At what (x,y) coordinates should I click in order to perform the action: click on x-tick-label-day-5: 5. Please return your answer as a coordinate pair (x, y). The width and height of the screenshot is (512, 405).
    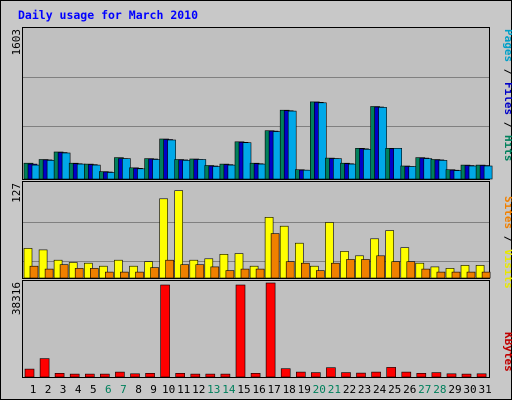
    Looking at the image, I should click on (93, 389).